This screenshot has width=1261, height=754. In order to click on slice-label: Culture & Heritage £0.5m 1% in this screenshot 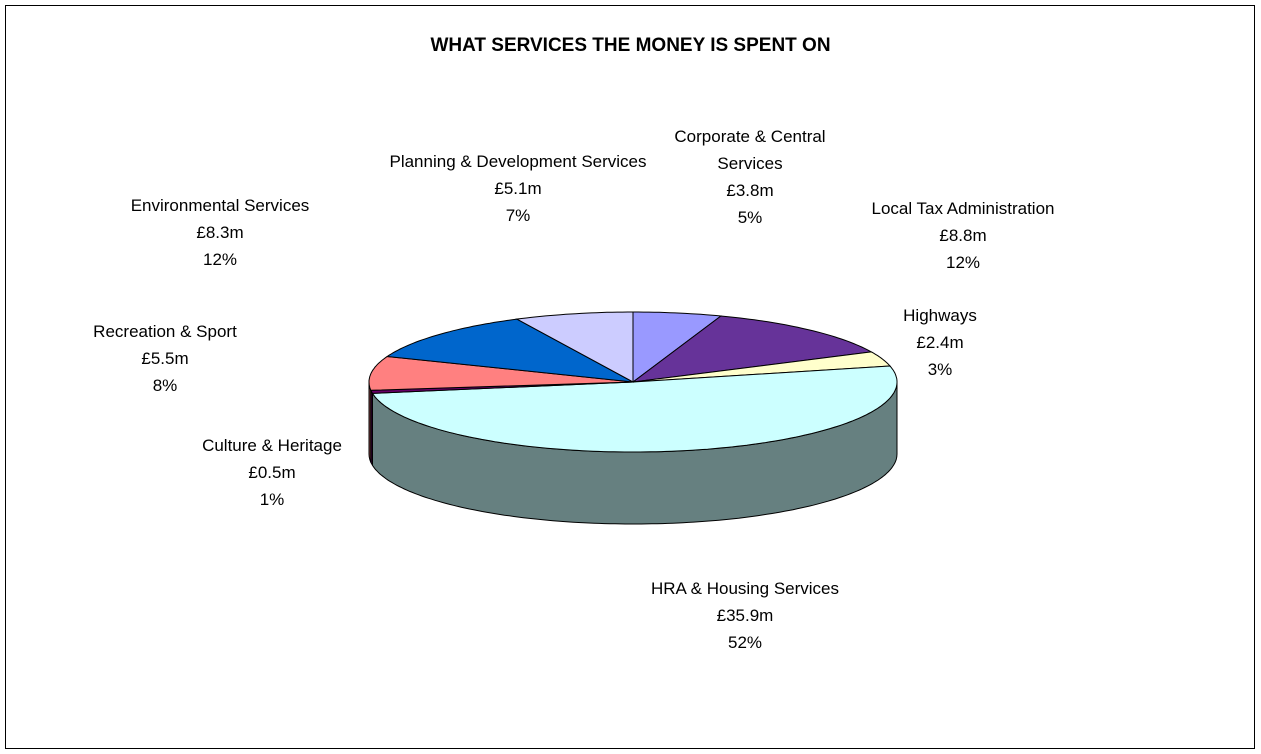, I will do `click(272, 472)`.